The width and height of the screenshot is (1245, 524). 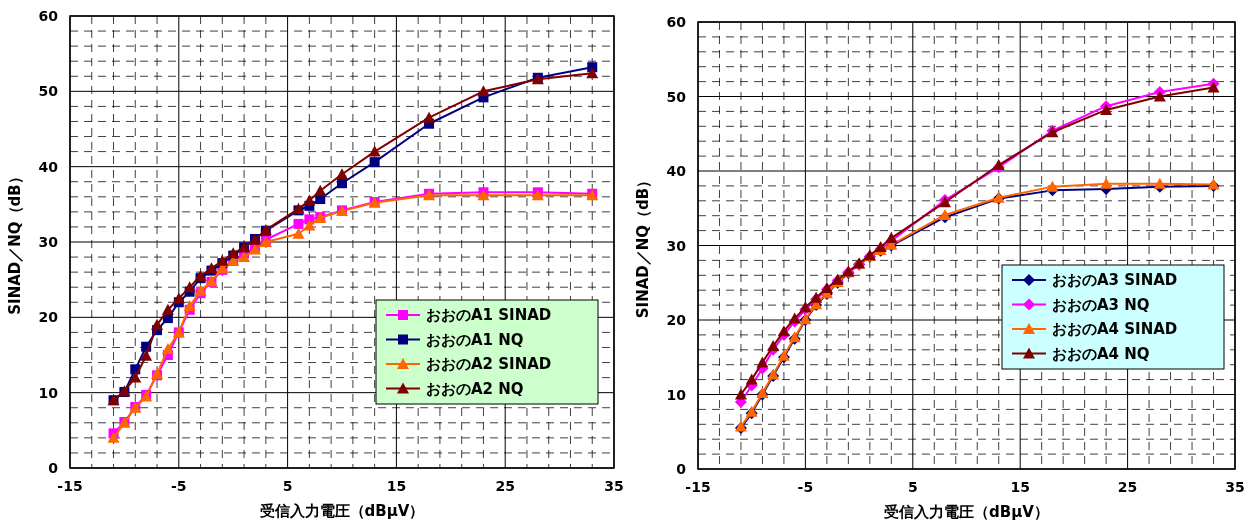 I want to click on legend-label: おおのA1 SINAD, so click(x=489, y=315).